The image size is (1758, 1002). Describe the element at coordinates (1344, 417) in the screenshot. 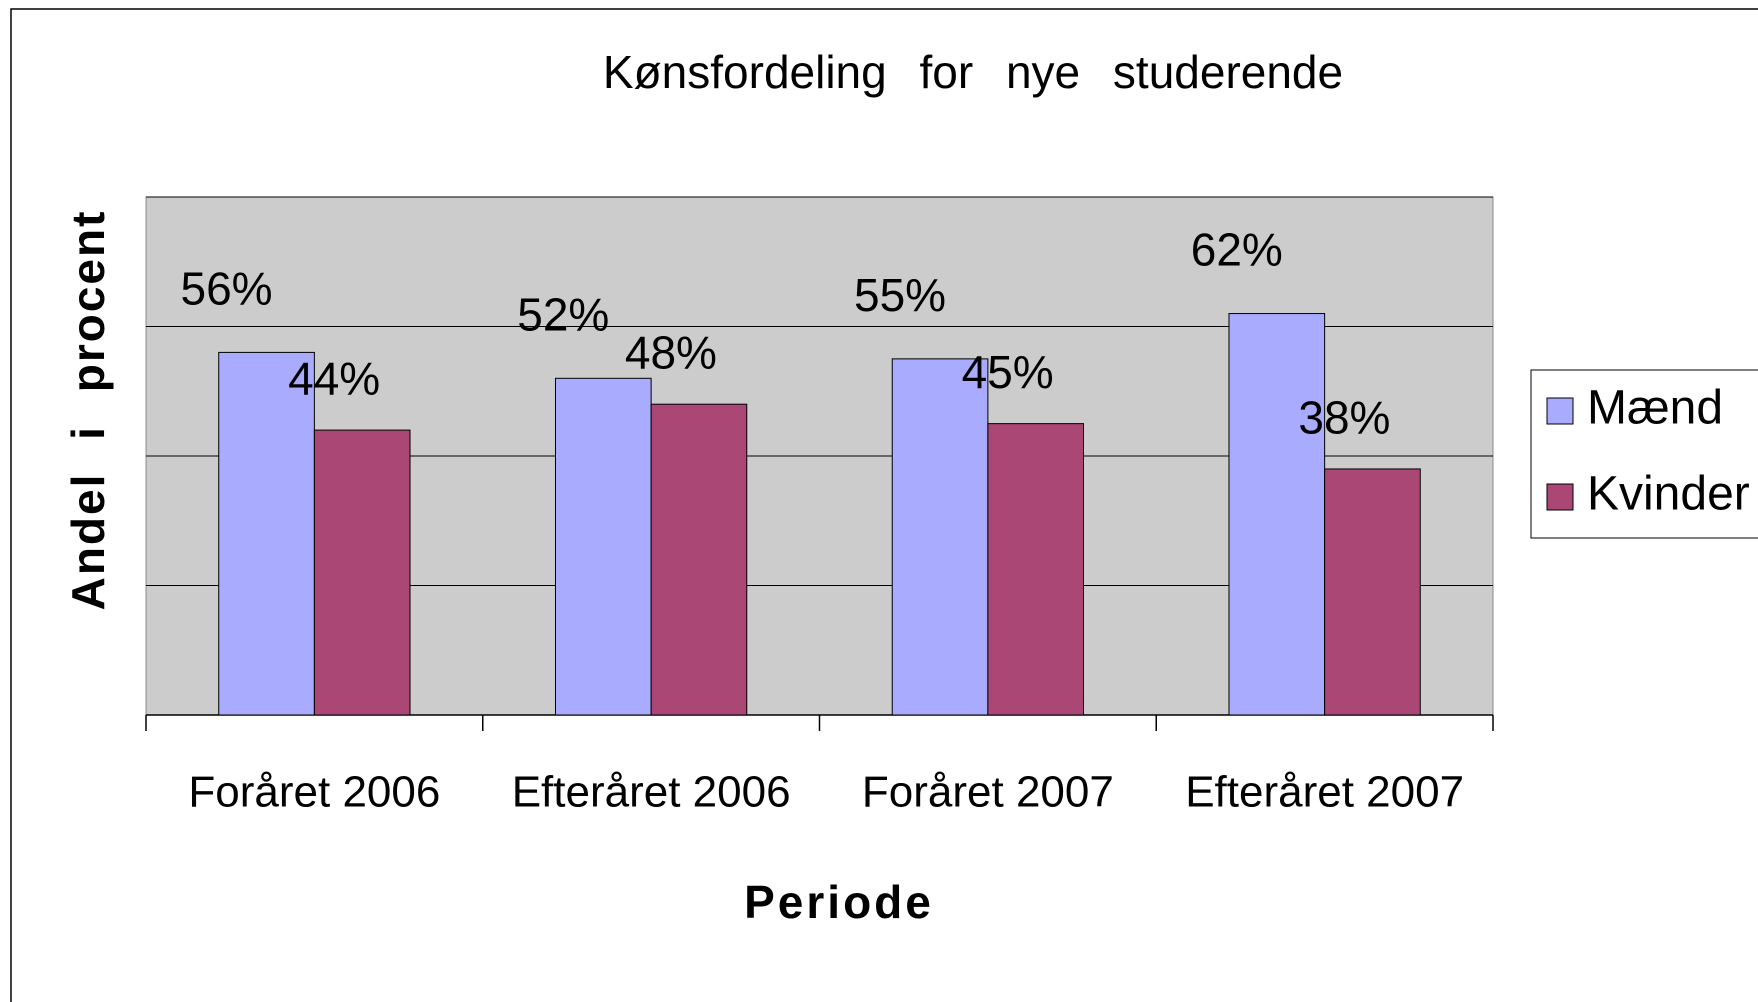

I see `data-label: 38%` at that location.